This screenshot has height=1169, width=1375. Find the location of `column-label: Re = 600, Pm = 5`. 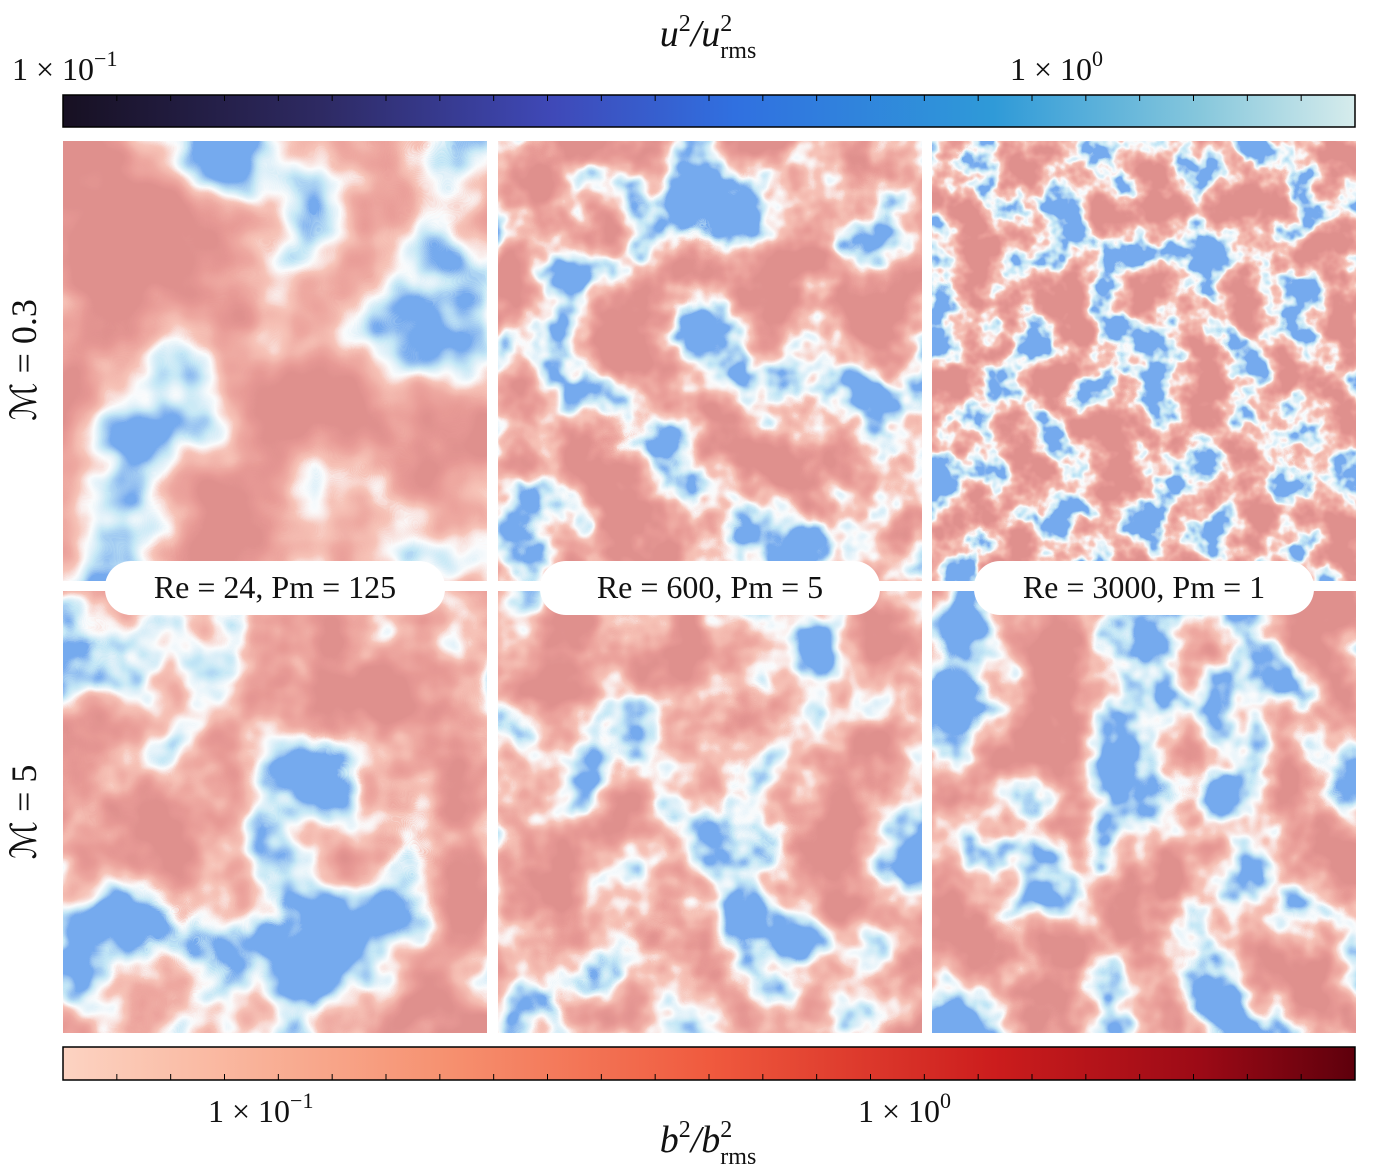

column-label: Re = 600, Pm = 5 is located at coordinates (710, 587).